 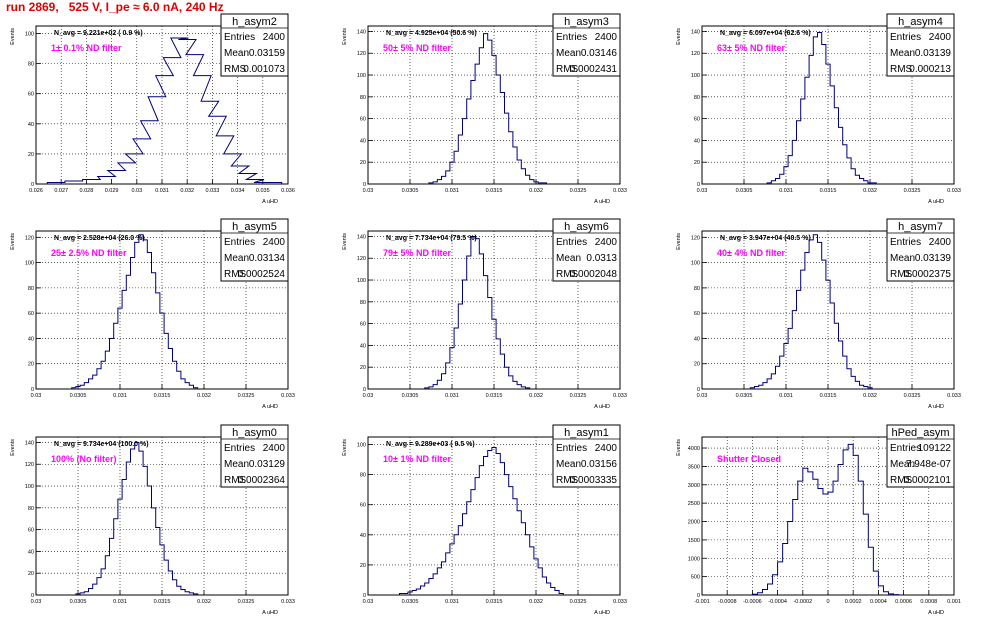 What do you see at coordinates (254, 22) in the screenshot?
I see `histogram-title: h_asym2` at bounding box center [254, 22].